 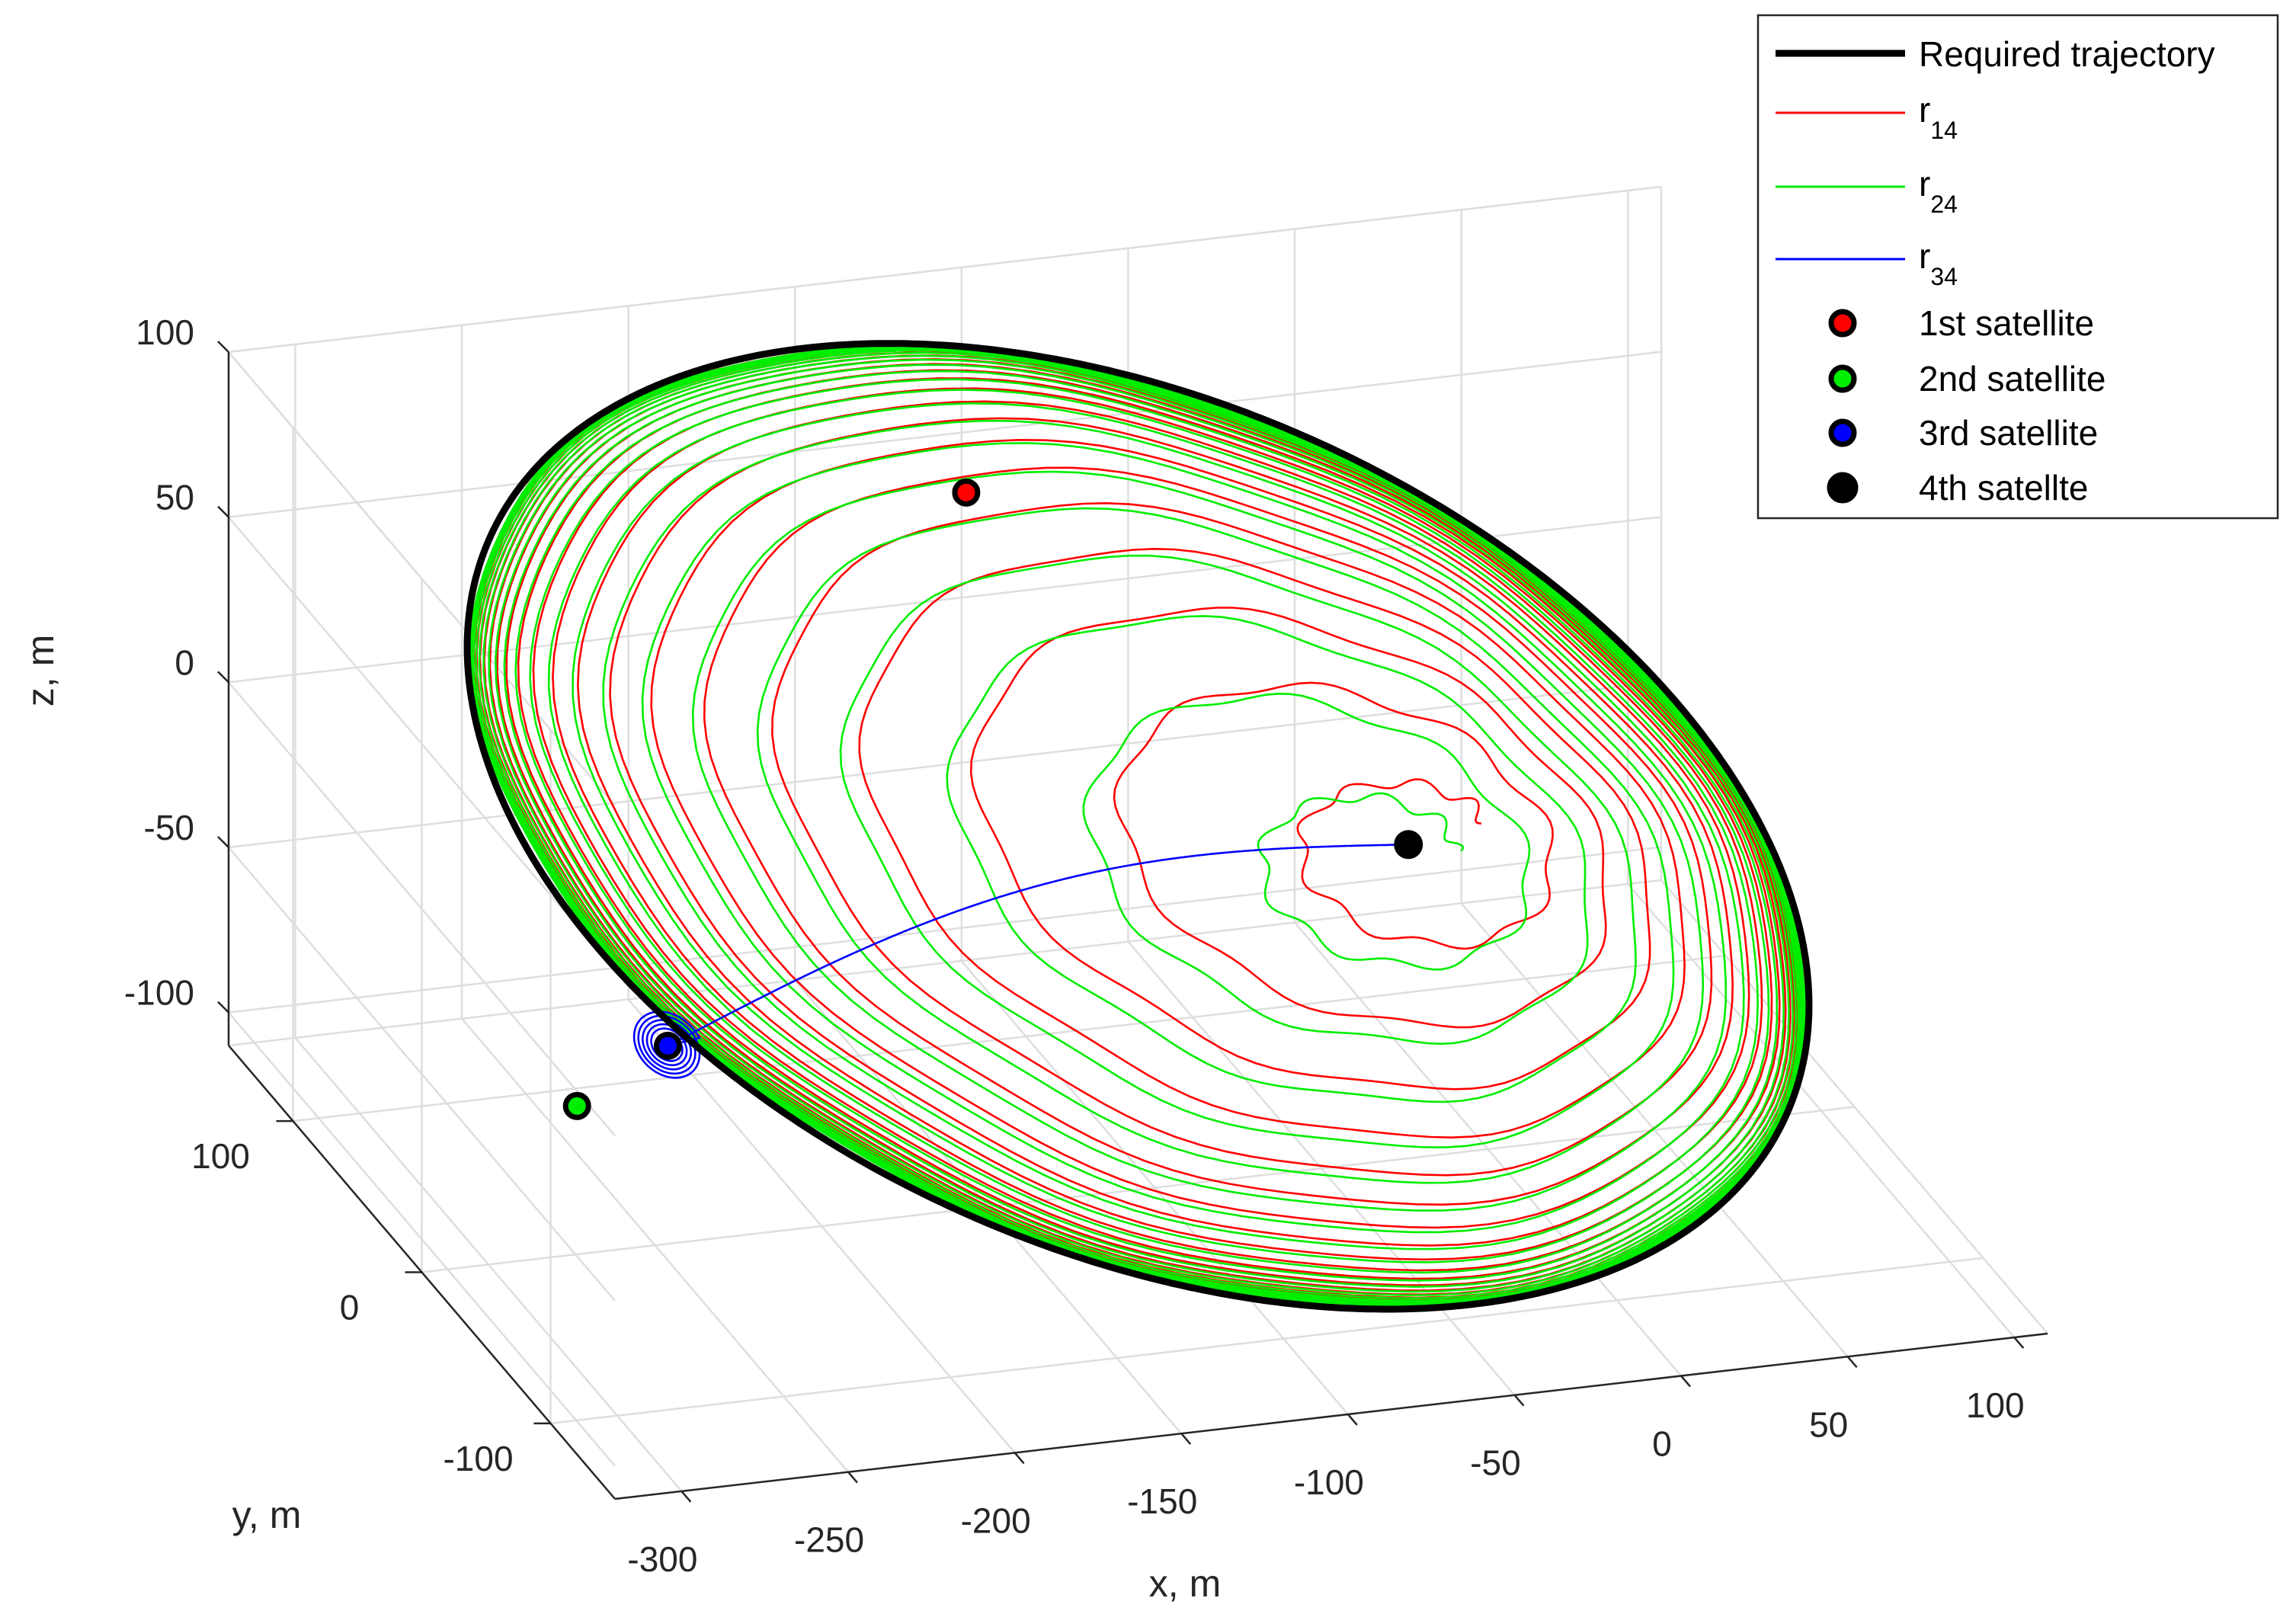 I want to click on x-axis-line, so click(x=1331, y=1416).